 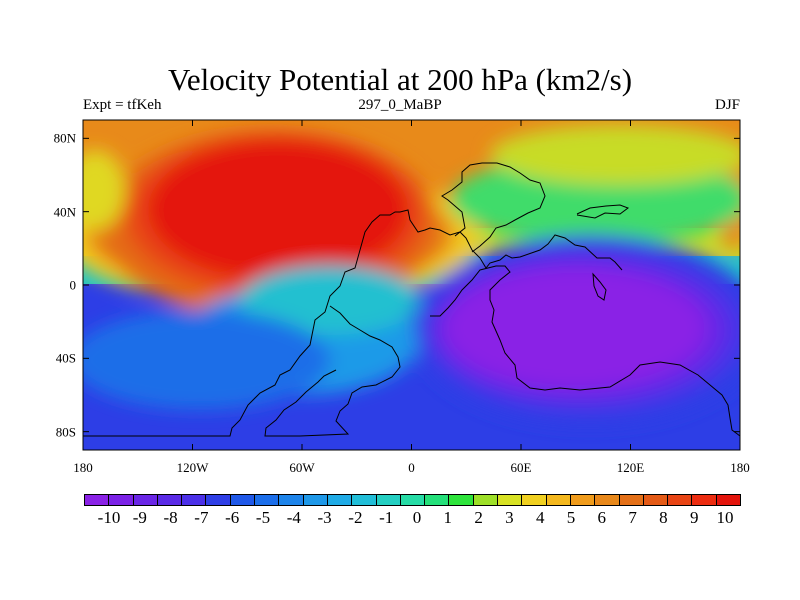 What do you see at coordinates (355, 517) in the screenshot?
I see `legend-label: -2` at bounding box center [355, 517].